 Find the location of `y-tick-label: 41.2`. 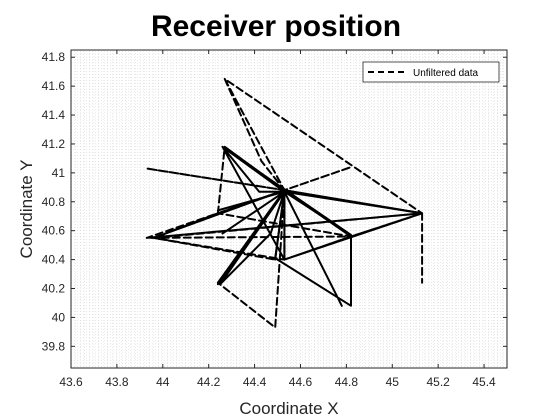

y-tick-label: 41.2 is located at coordinates (54, 144).